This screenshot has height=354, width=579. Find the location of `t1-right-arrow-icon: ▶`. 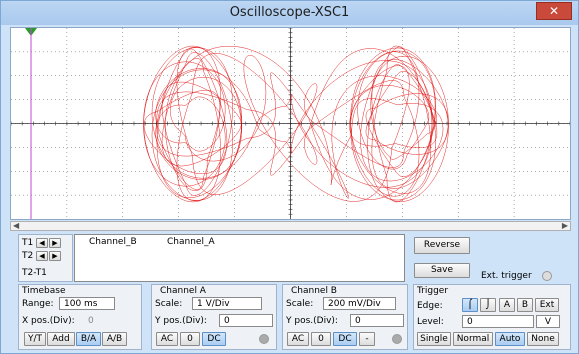

t1-right-arrow-icon: ▶ is located at coordinates (55, 243).